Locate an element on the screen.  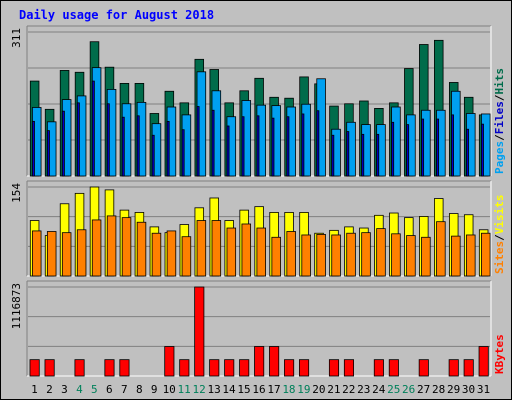
panel-visits-max-label: 154 is located at coordinates (16, 193).